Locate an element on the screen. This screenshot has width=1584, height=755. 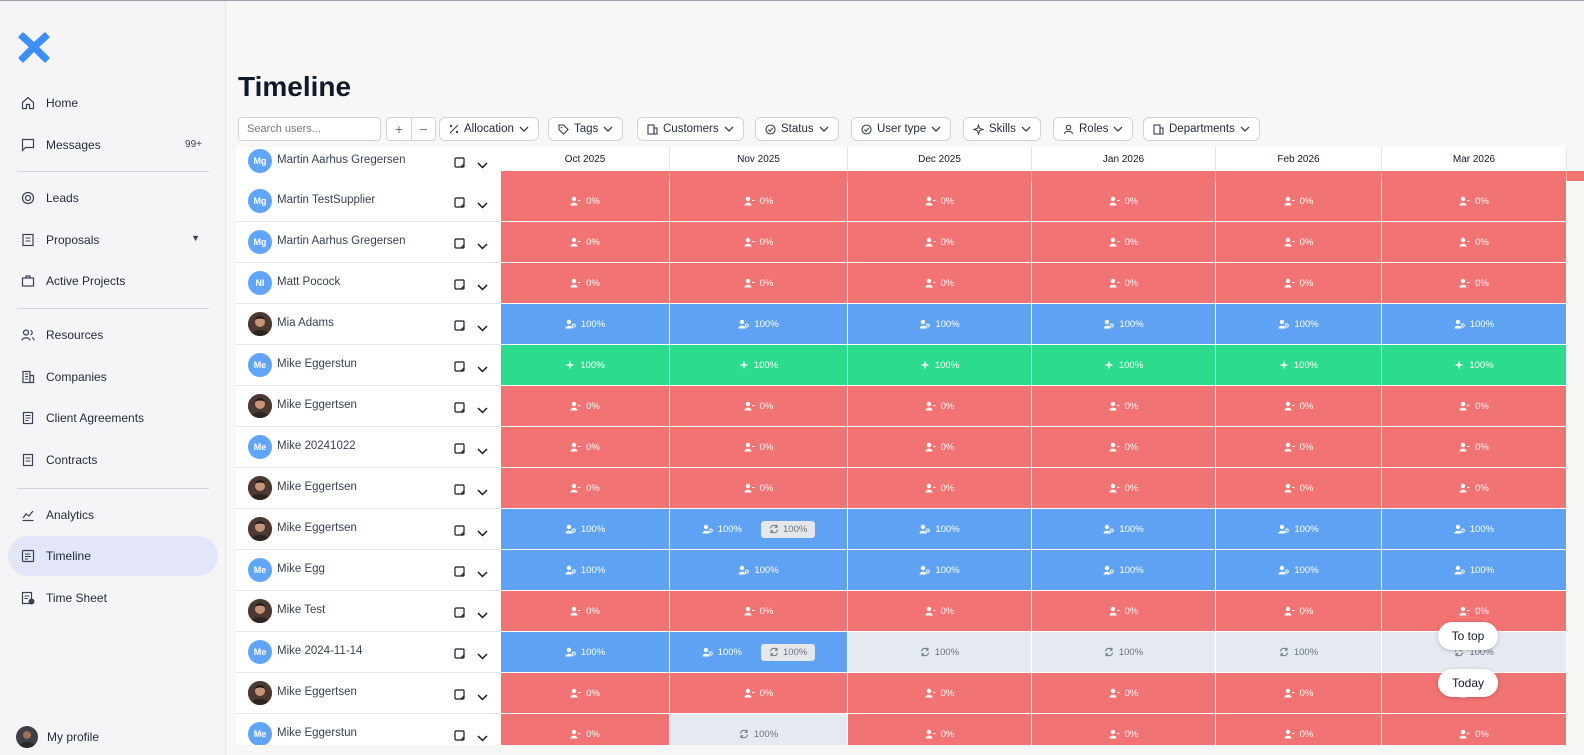
caret-down-icon: ▼ is located at coordinates (195, 238).